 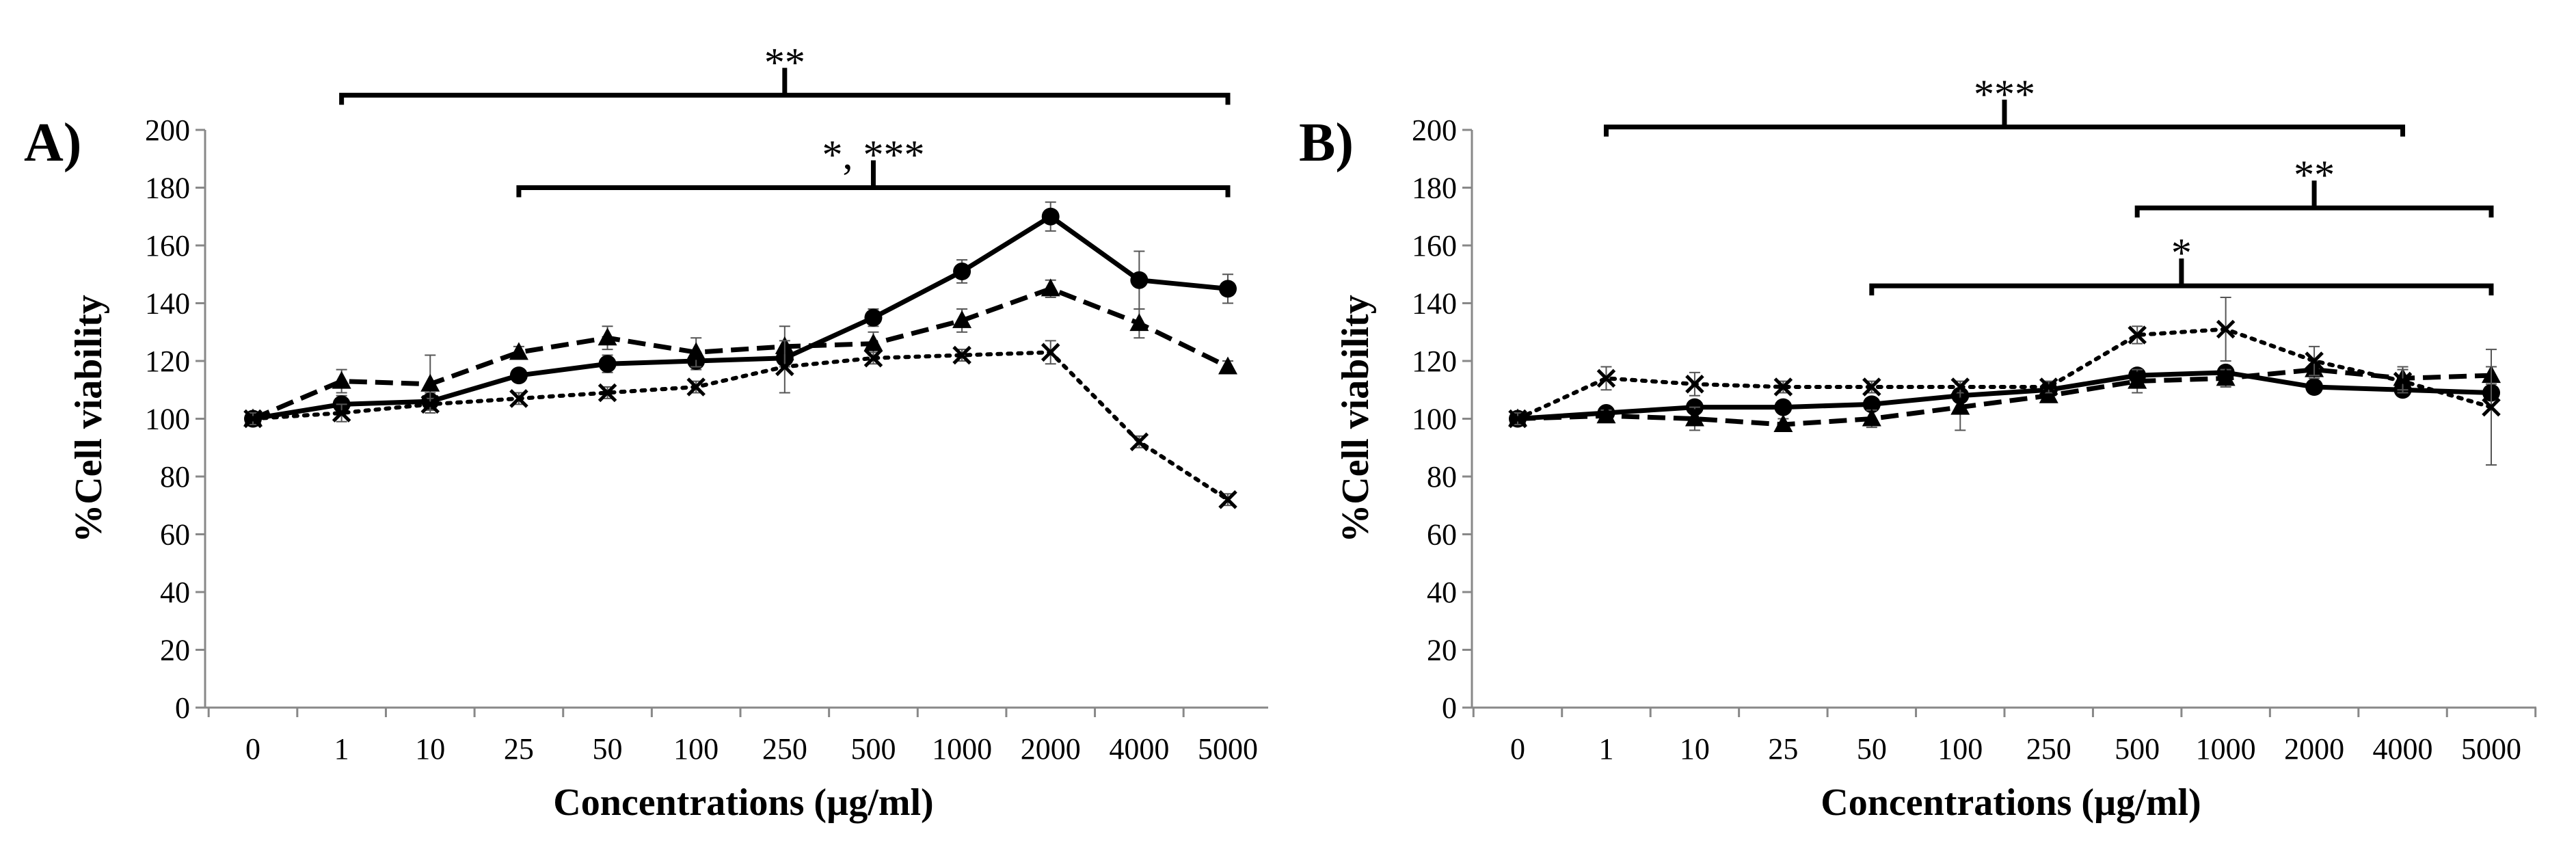 What do you see at coordinates (2314, 749) in the screenshot?
I see `x-tick-label: 2000` at bounding box center [2314, 749].